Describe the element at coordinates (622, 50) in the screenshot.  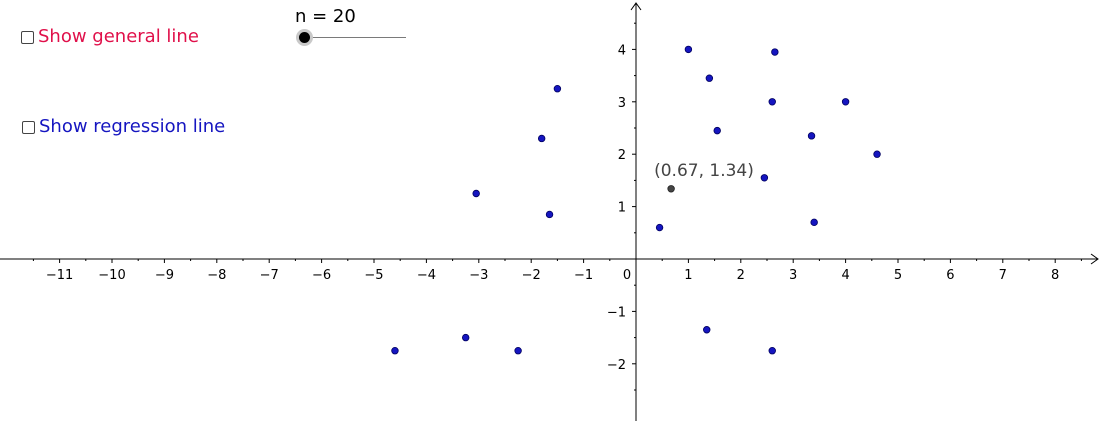
I see `y-tick-label: 4` at that location.